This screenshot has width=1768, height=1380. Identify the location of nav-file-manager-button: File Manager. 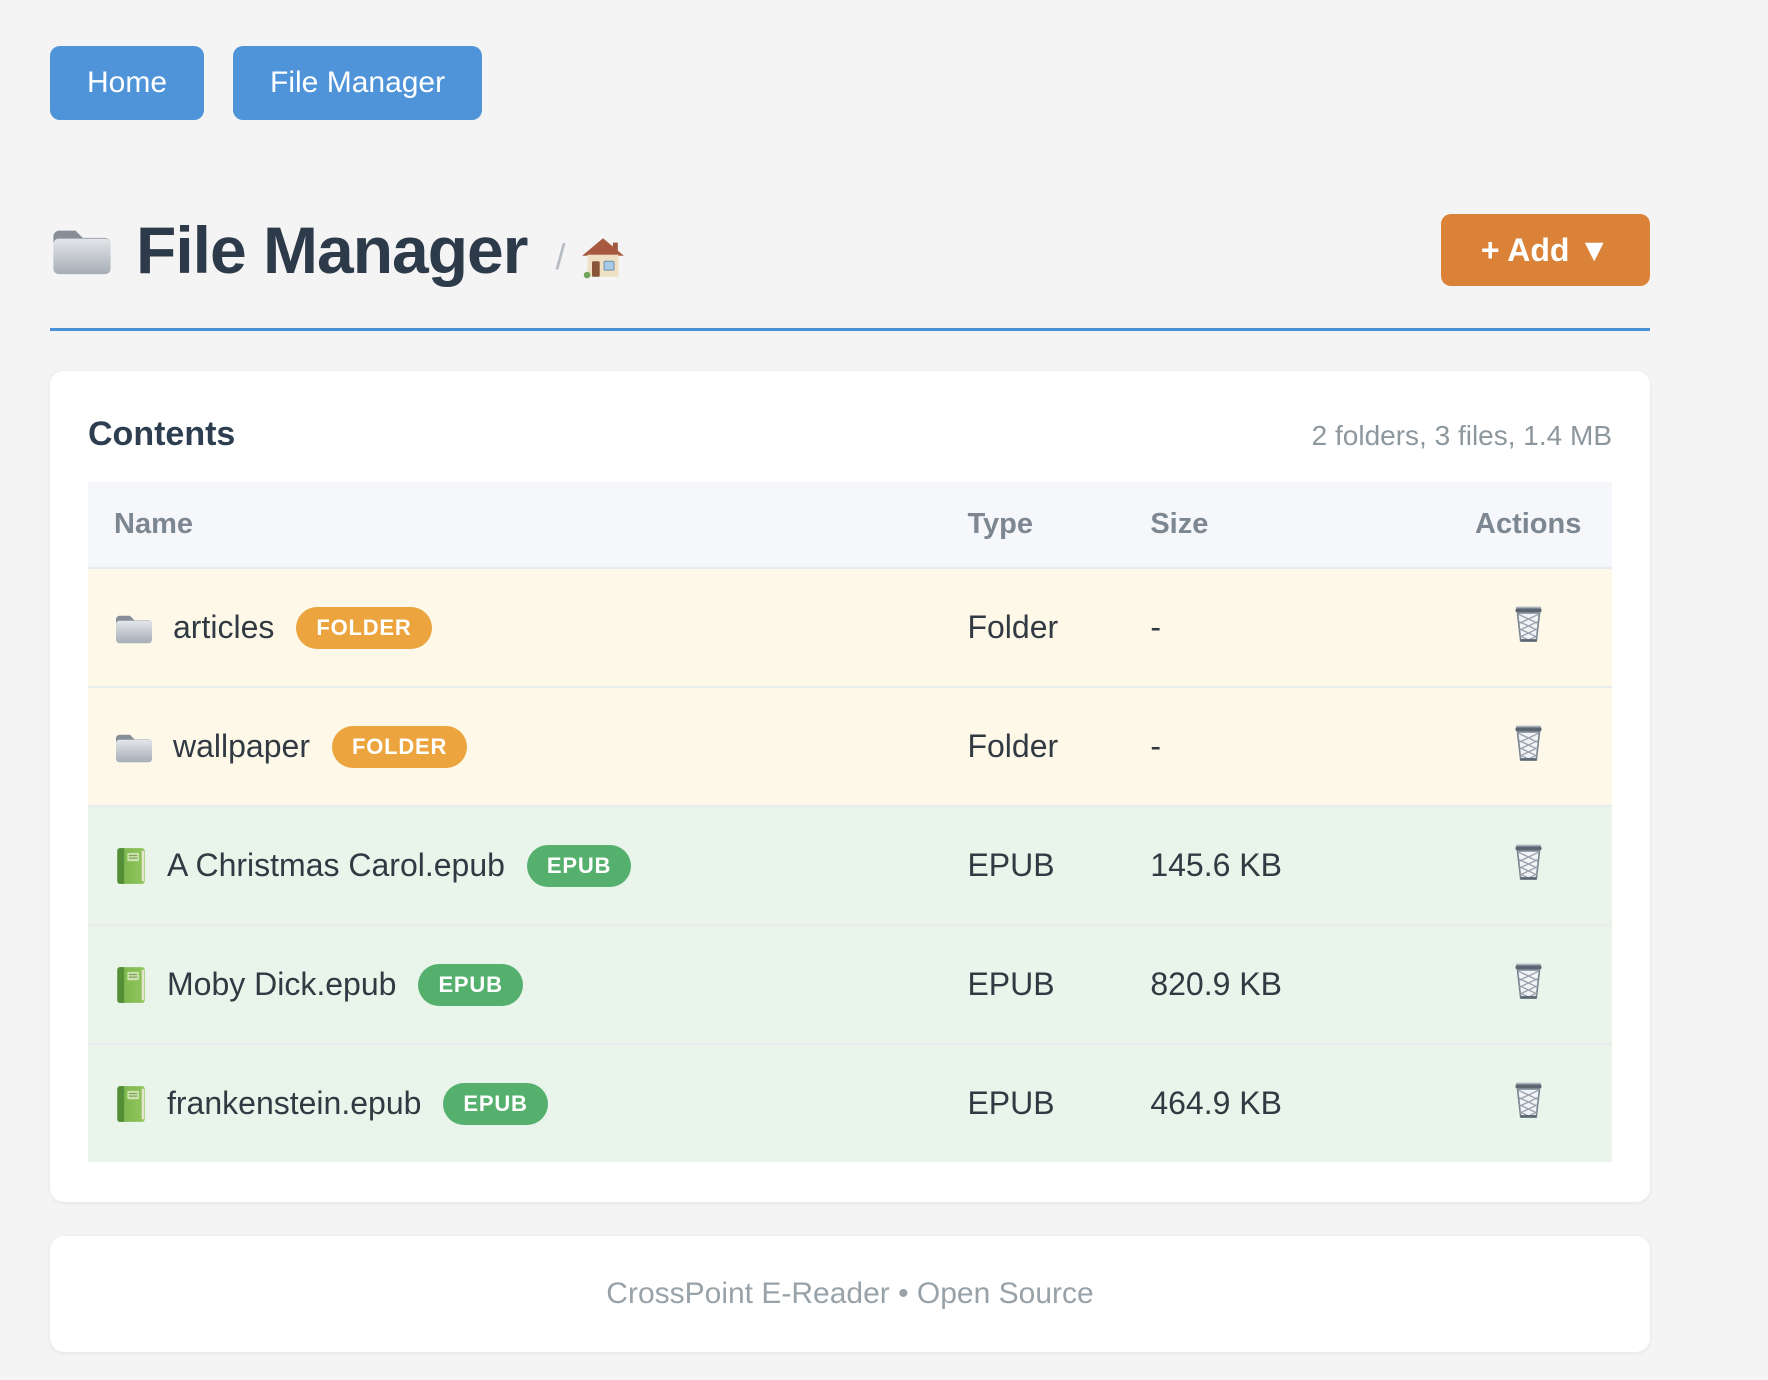
(358, 83).